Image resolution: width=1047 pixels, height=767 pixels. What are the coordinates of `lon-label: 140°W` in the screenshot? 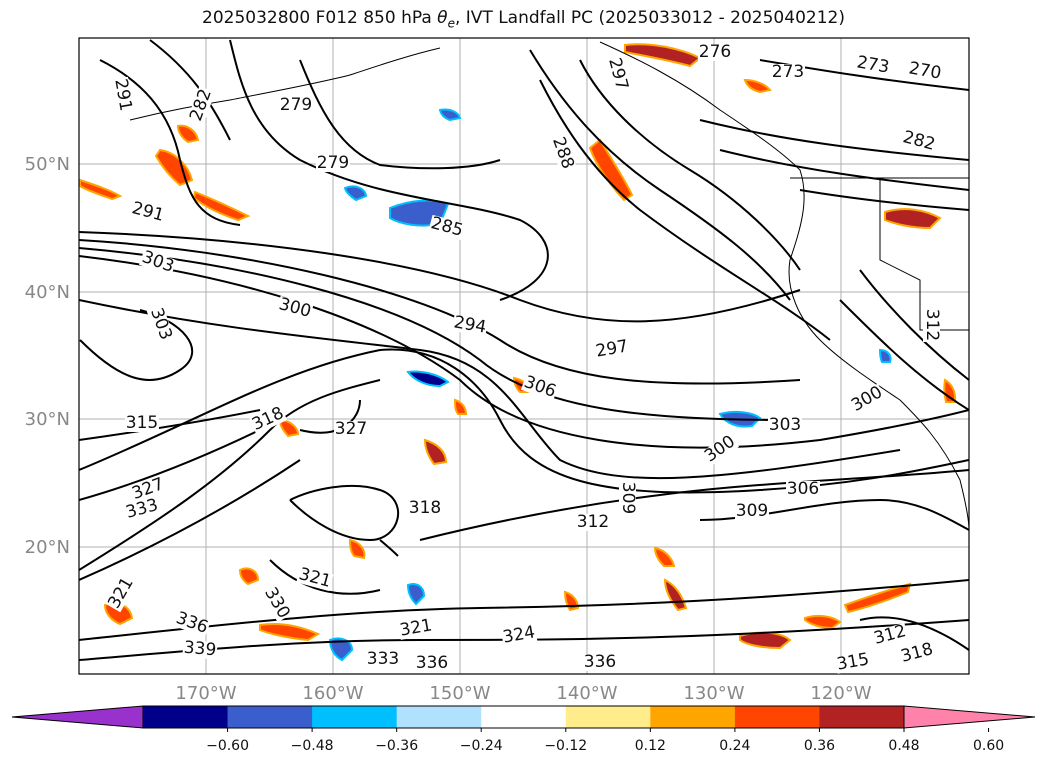 It's located at (586, 693).